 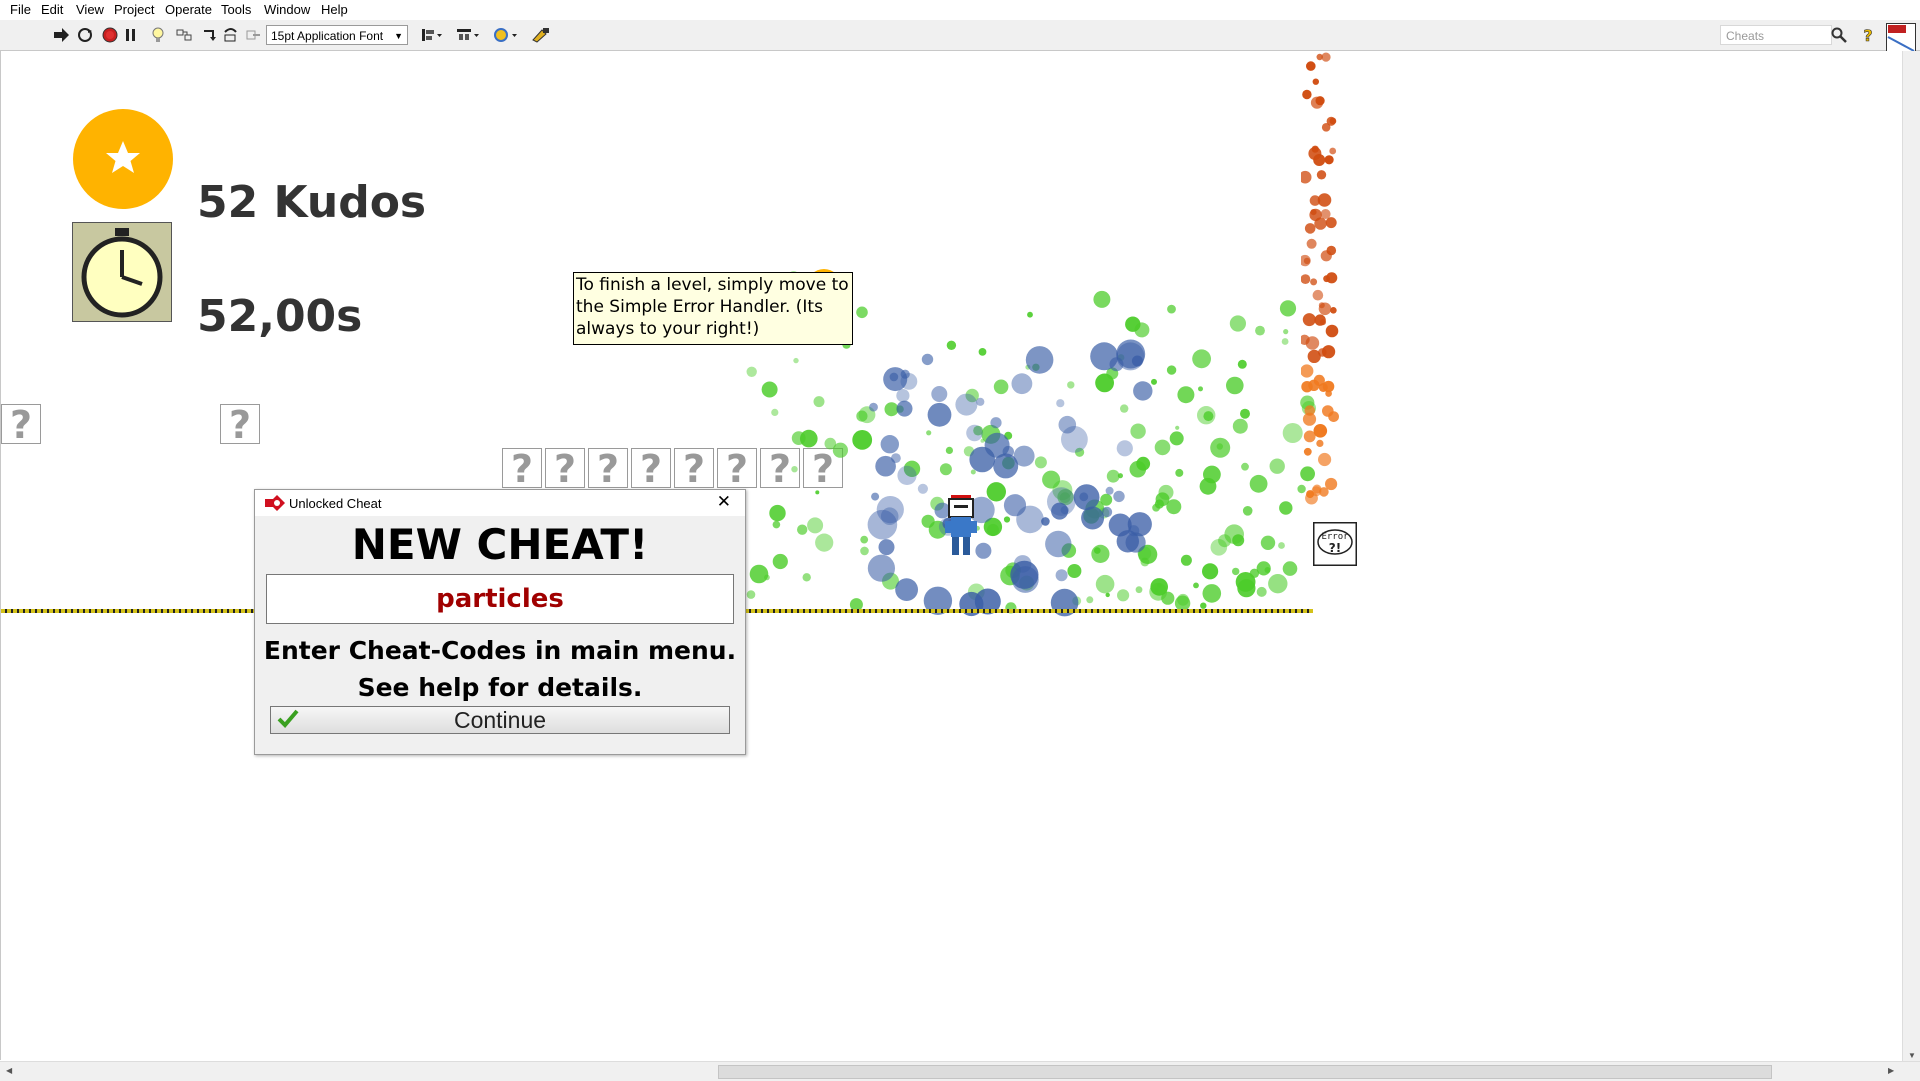 I want to click on continue-button: Continue, so click(x=500, y=720).